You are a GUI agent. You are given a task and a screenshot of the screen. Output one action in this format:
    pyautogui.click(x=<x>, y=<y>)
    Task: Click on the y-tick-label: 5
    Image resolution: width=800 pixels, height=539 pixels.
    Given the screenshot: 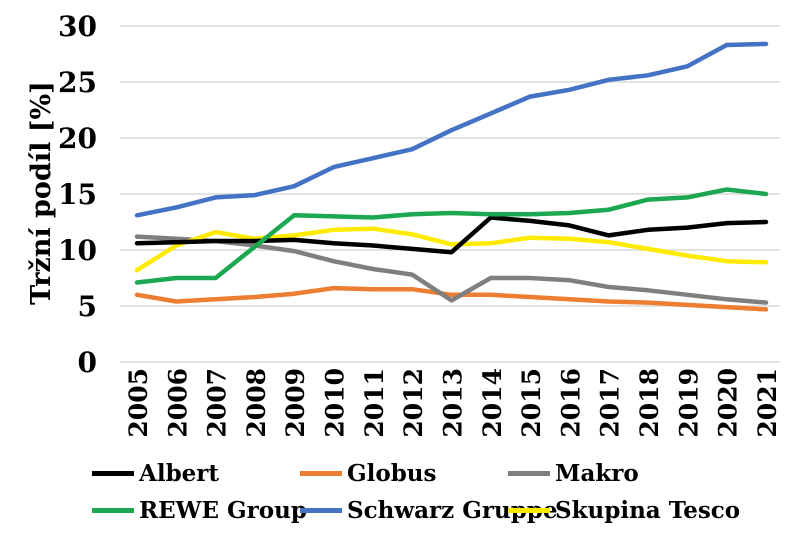 What is the action you would take?
    pyautogui.click(x=87, y=306)
    